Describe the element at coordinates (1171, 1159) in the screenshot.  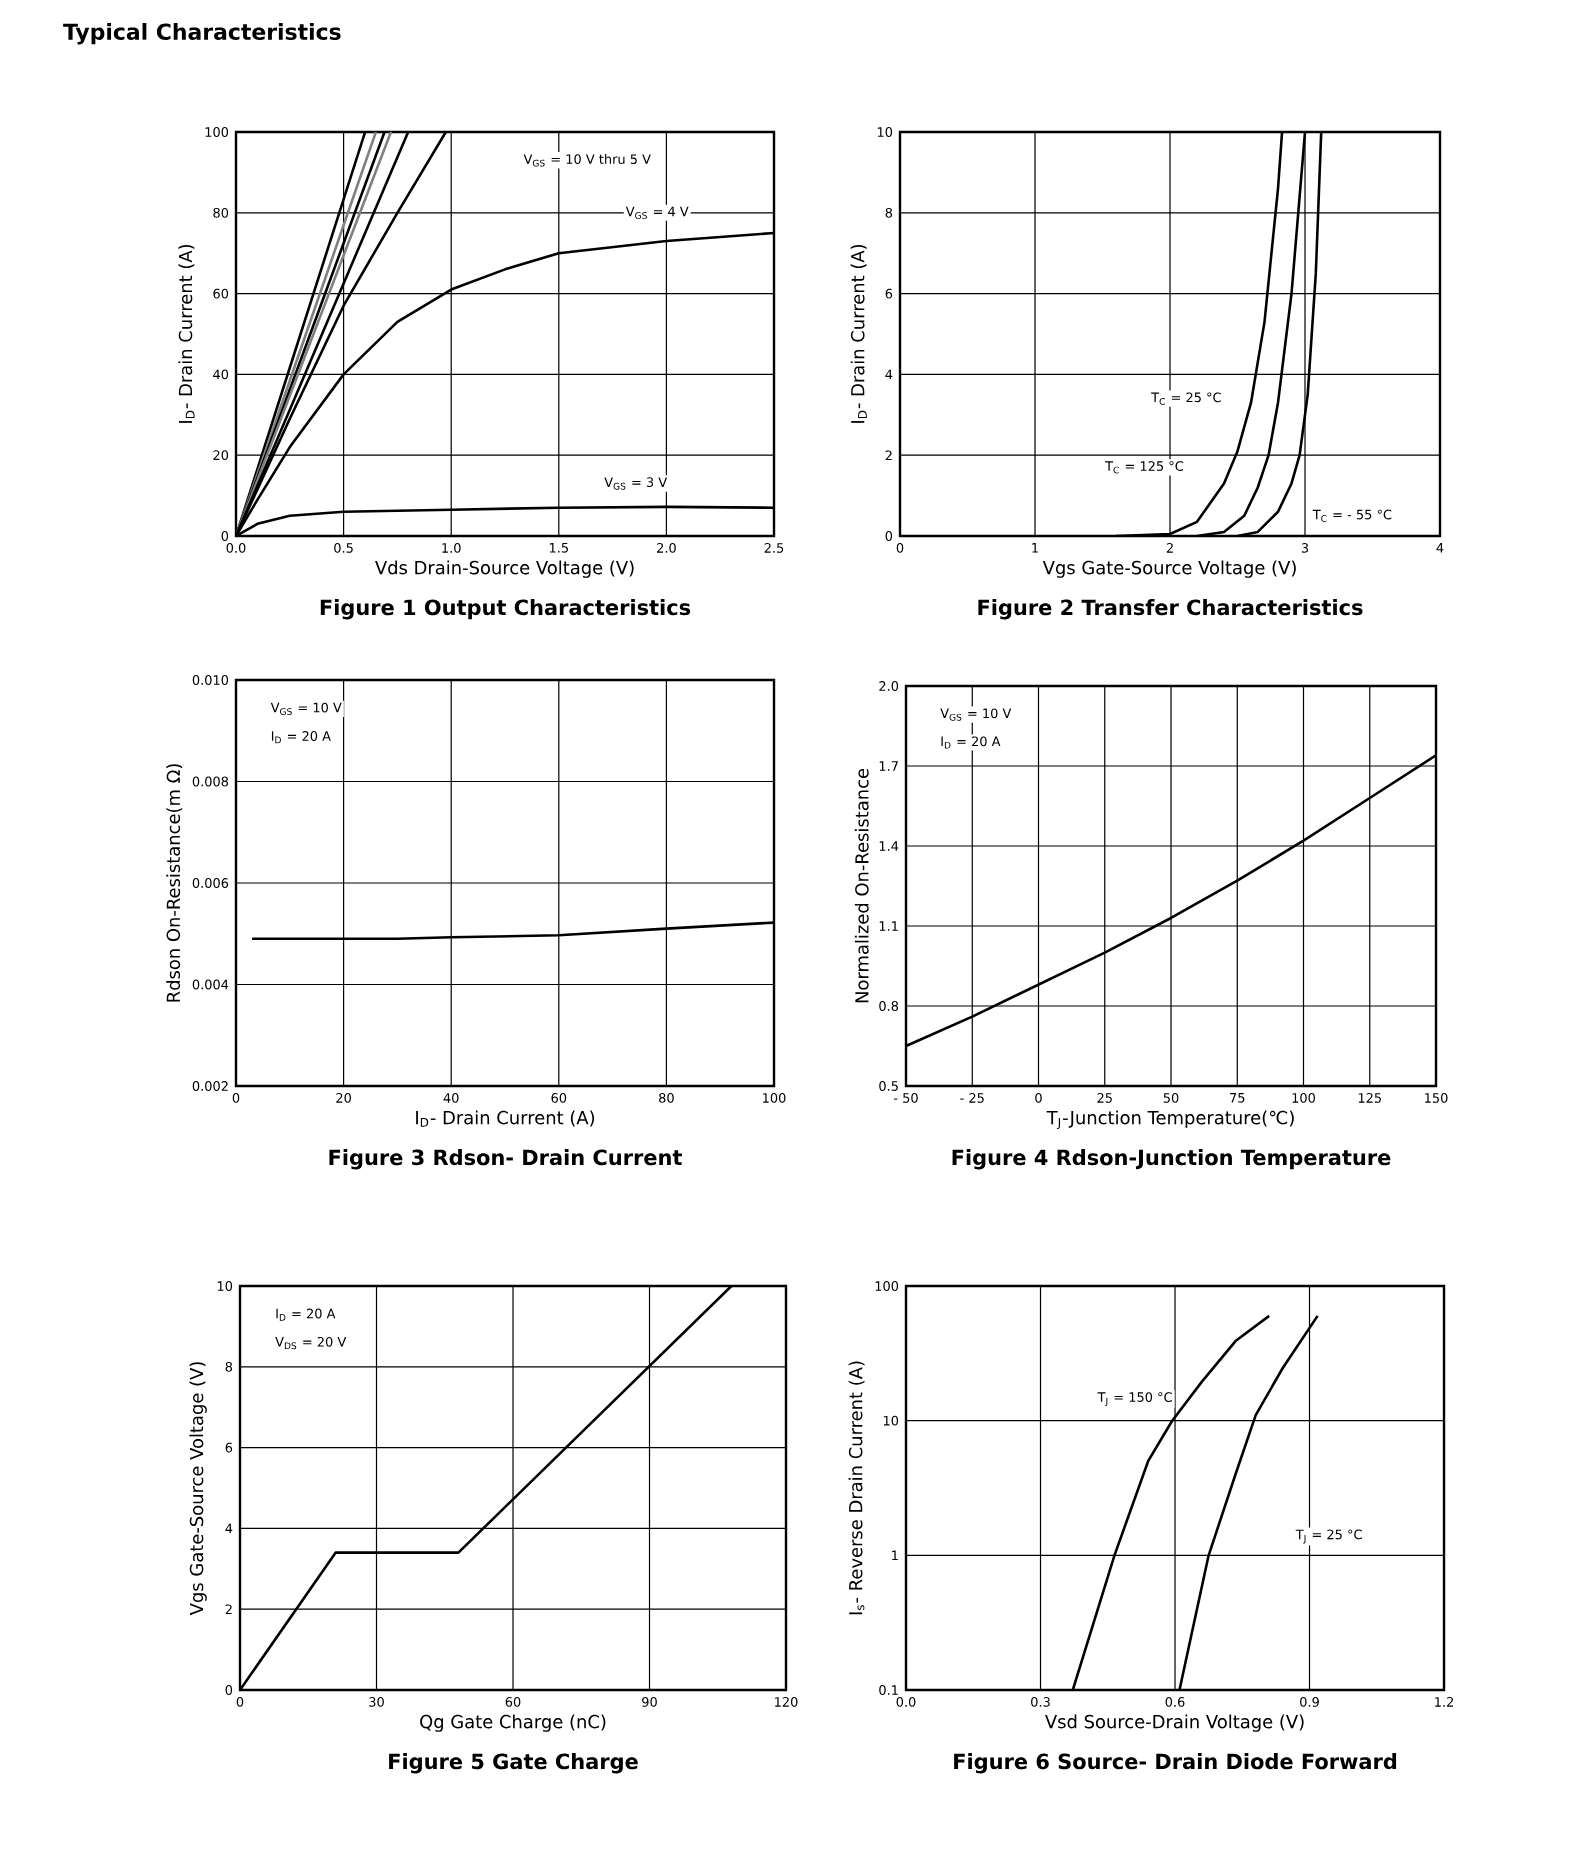
I see `text: Figure 4 Rdson-Junction Temperature` at that location.